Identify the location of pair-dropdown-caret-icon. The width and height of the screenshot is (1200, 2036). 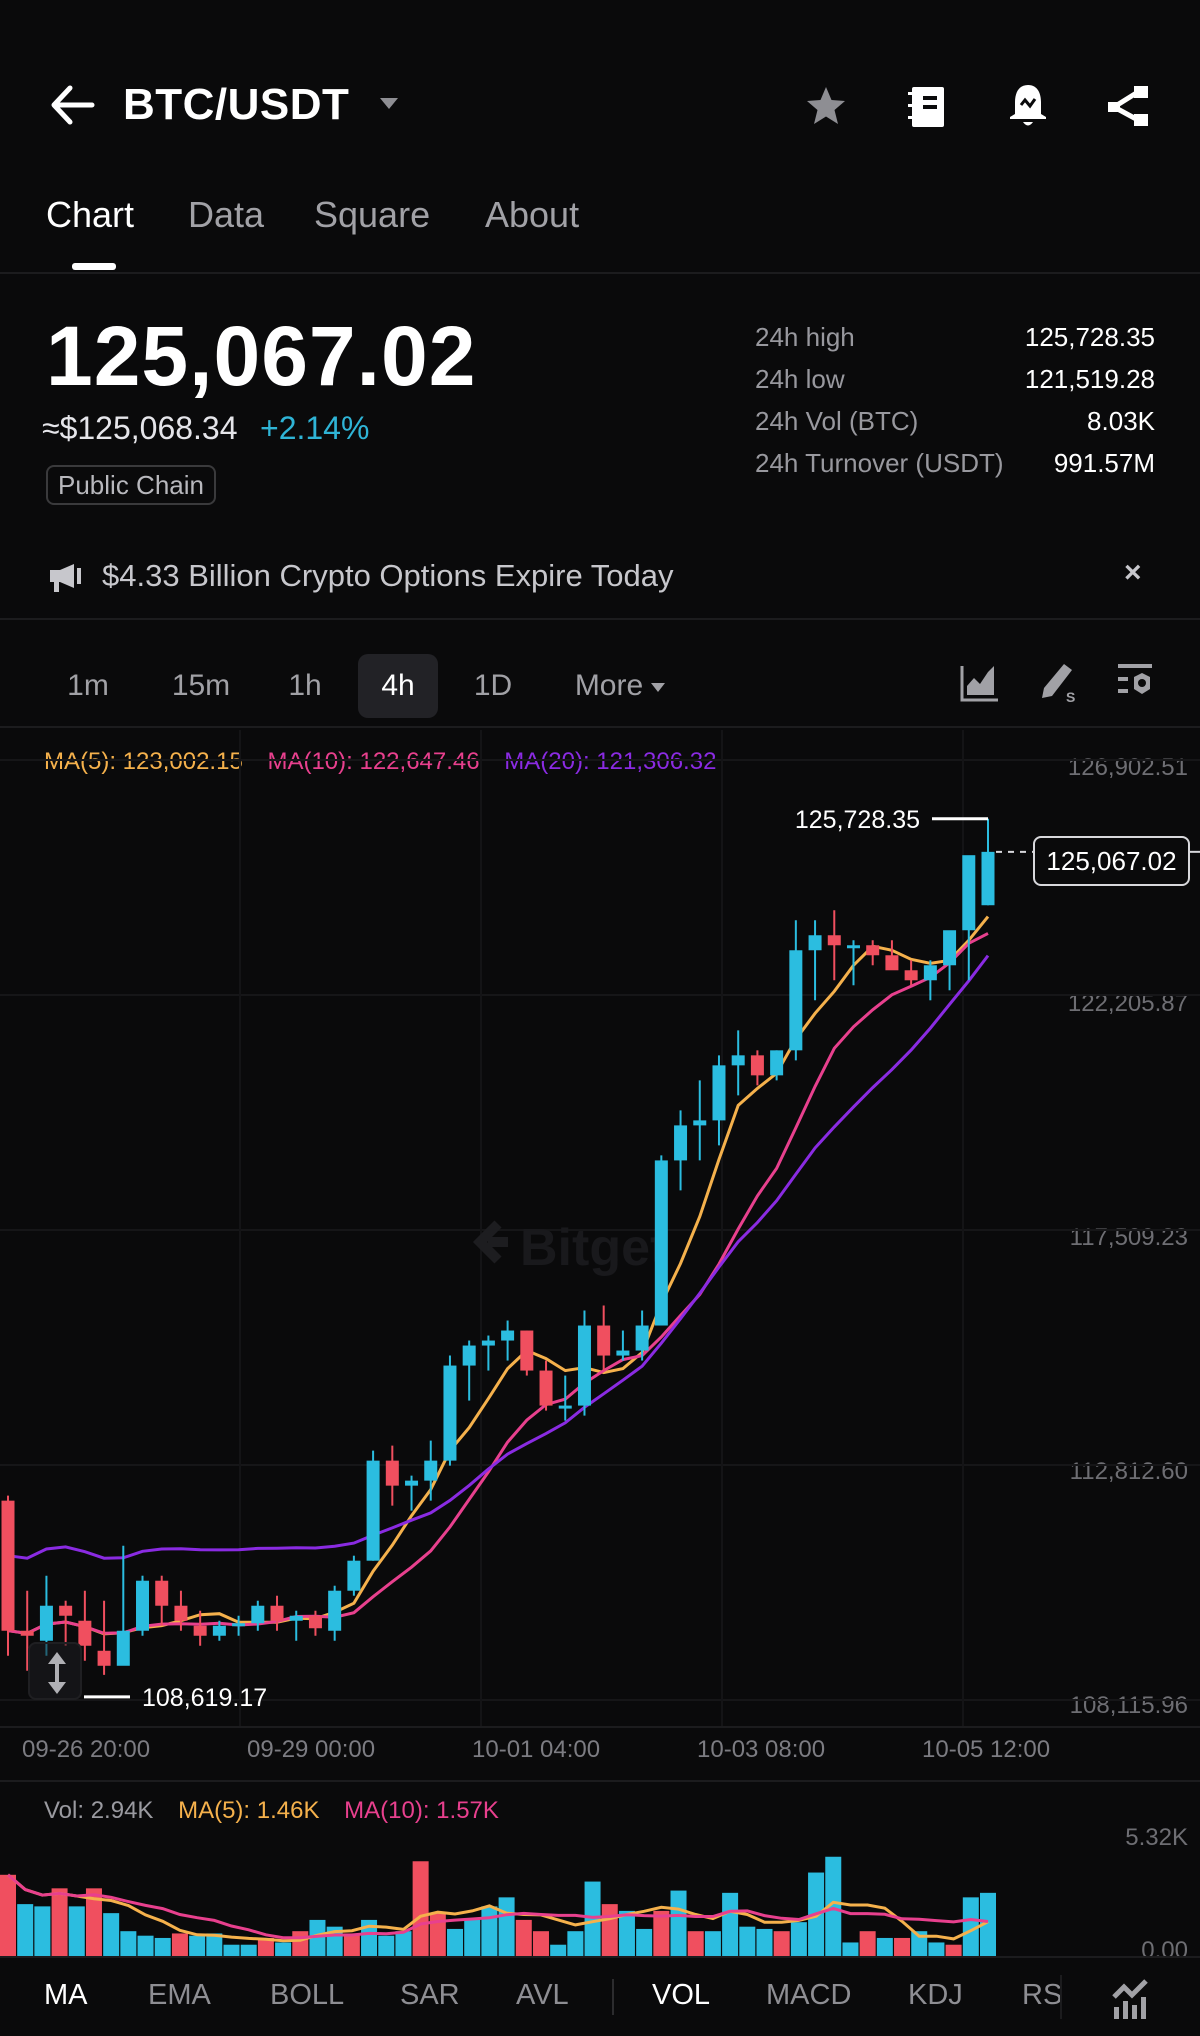
(389, 103).